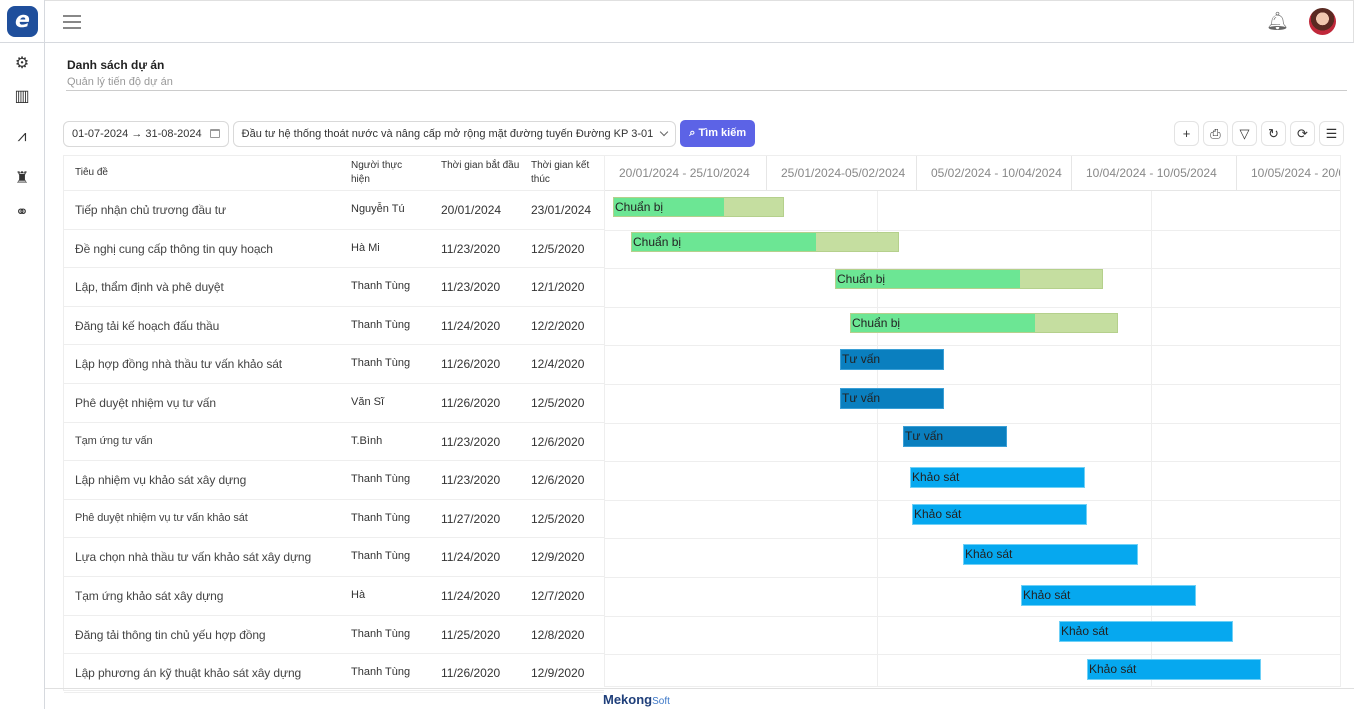 The height and width of the screenshot is (709, 1354). Describe the element at coordinates (1151, 438) in the screenshot. I see `gridline` at that location.